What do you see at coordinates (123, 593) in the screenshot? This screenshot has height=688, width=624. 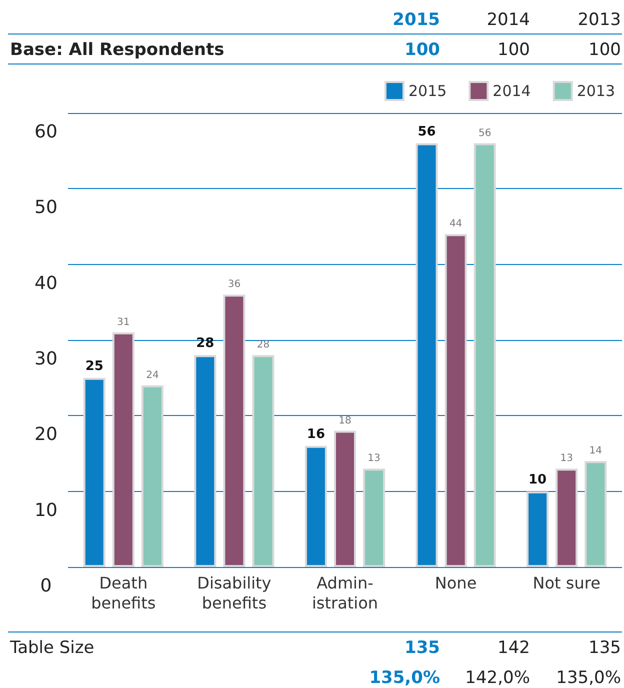 I see `x-tick-label: Death benefits` at bounding box center [123, 593].